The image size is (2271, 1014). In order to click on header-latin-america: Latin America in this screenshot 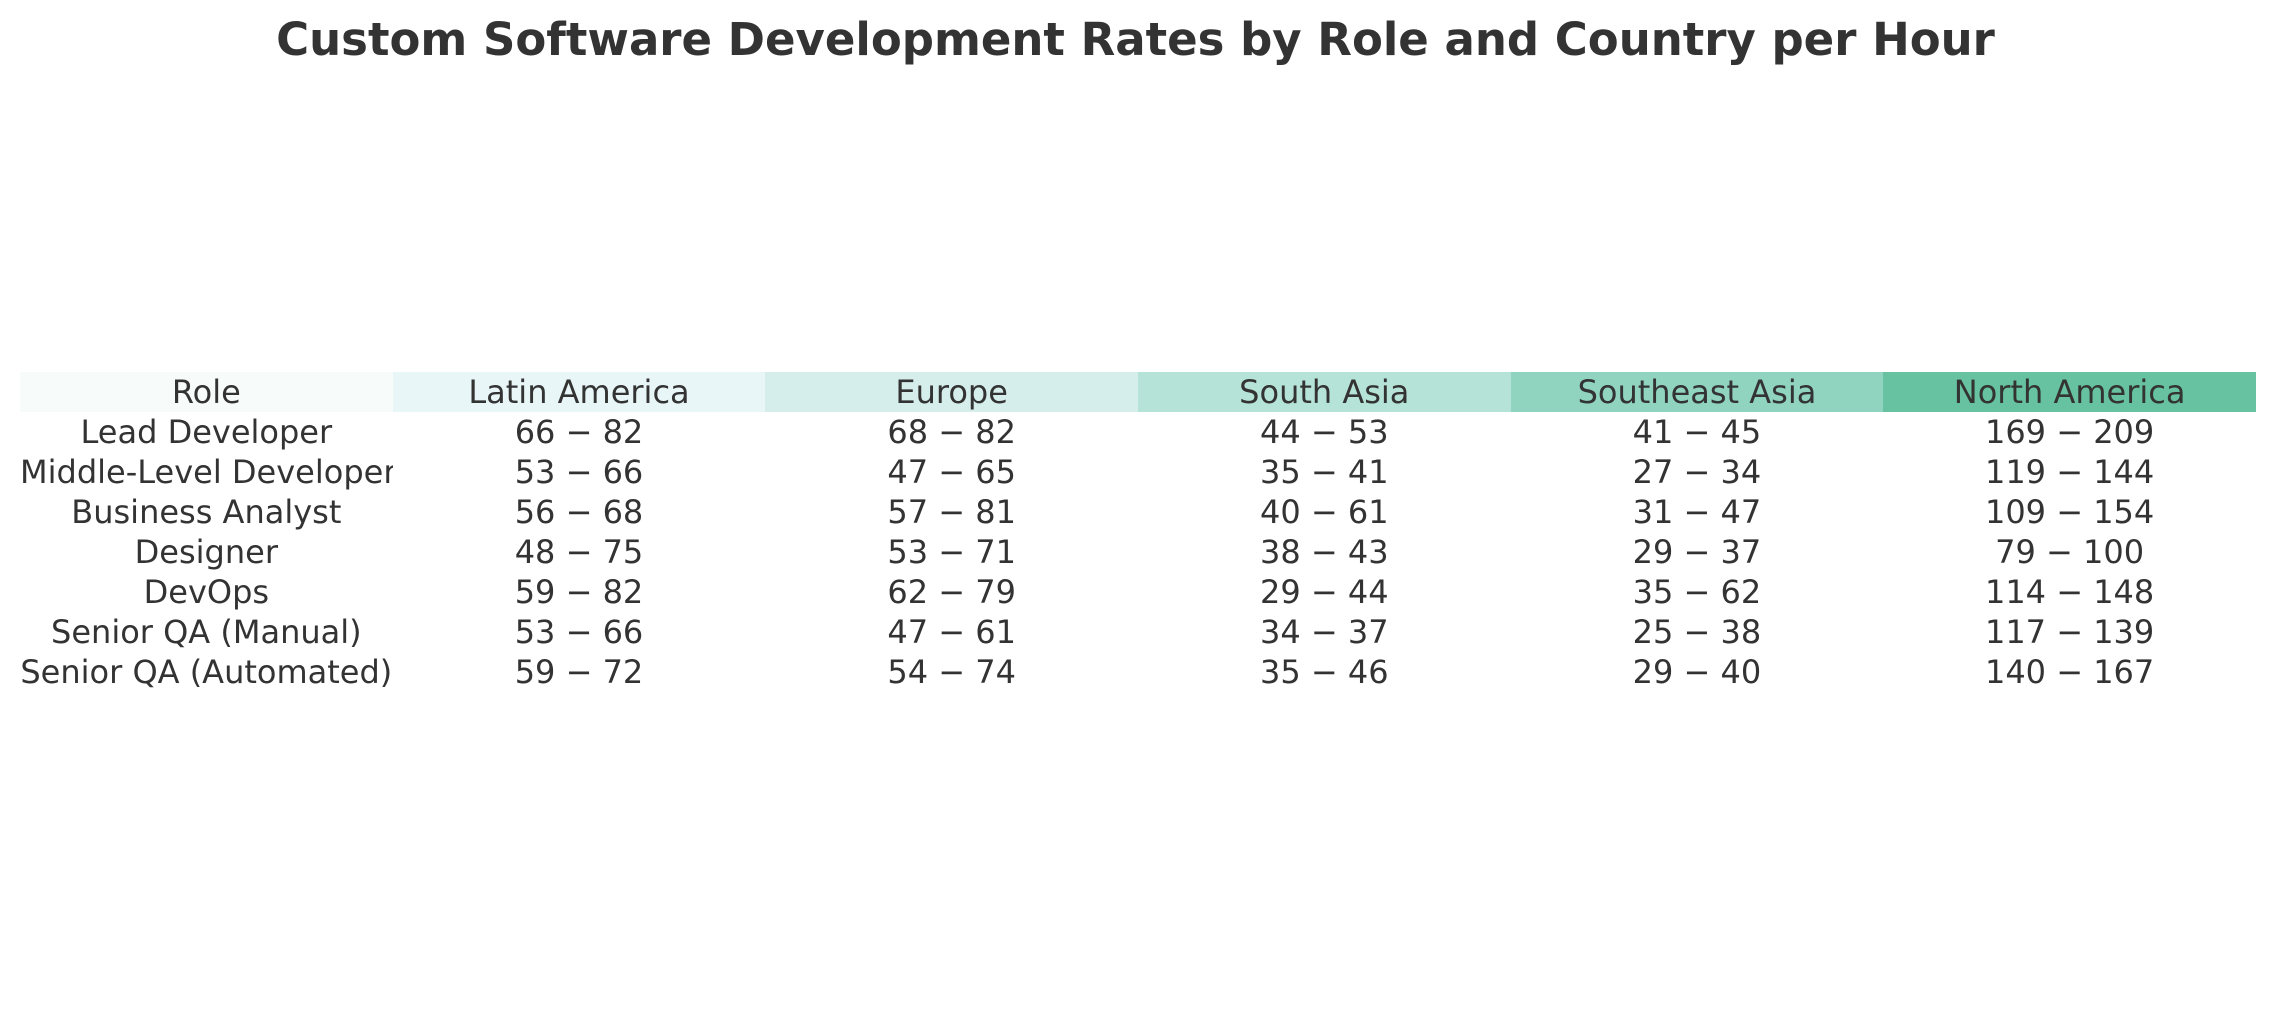, I will do `click(579, 392)`.